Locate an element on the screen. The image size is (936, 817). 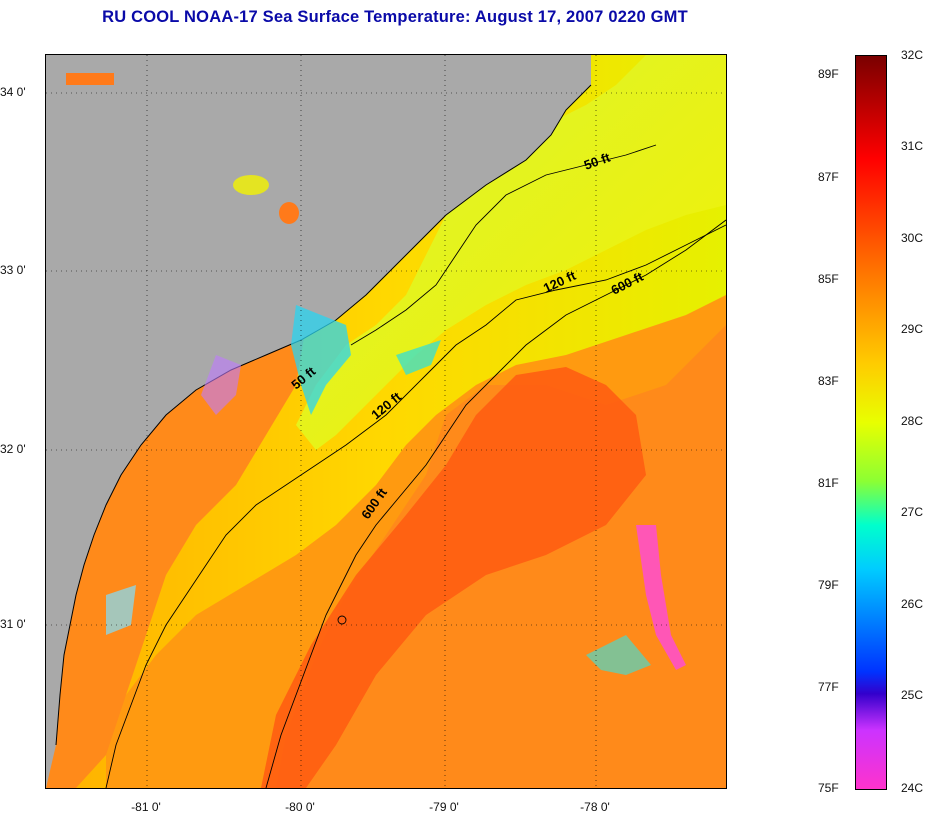
longitude-label: -80 0' is located at coordinates (300, 807).